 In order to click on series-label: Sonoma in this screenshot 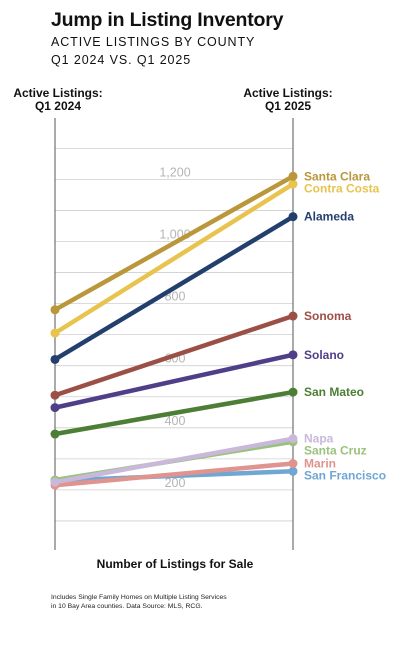, I will do `click(328, 316)`.